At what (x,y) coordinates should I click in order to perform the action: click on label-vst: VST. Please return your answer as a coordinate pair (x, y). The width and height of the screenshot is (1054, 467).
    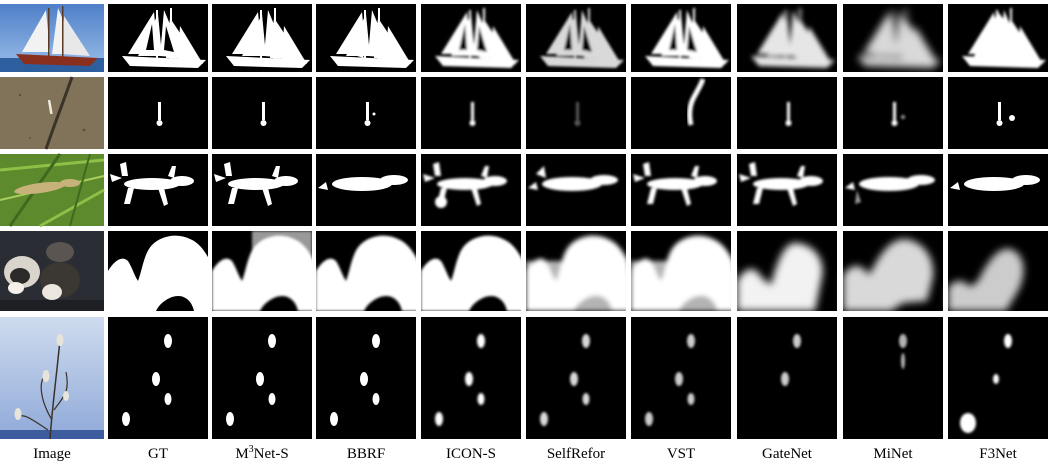
    Looking at the image, I should click on (681, 454).